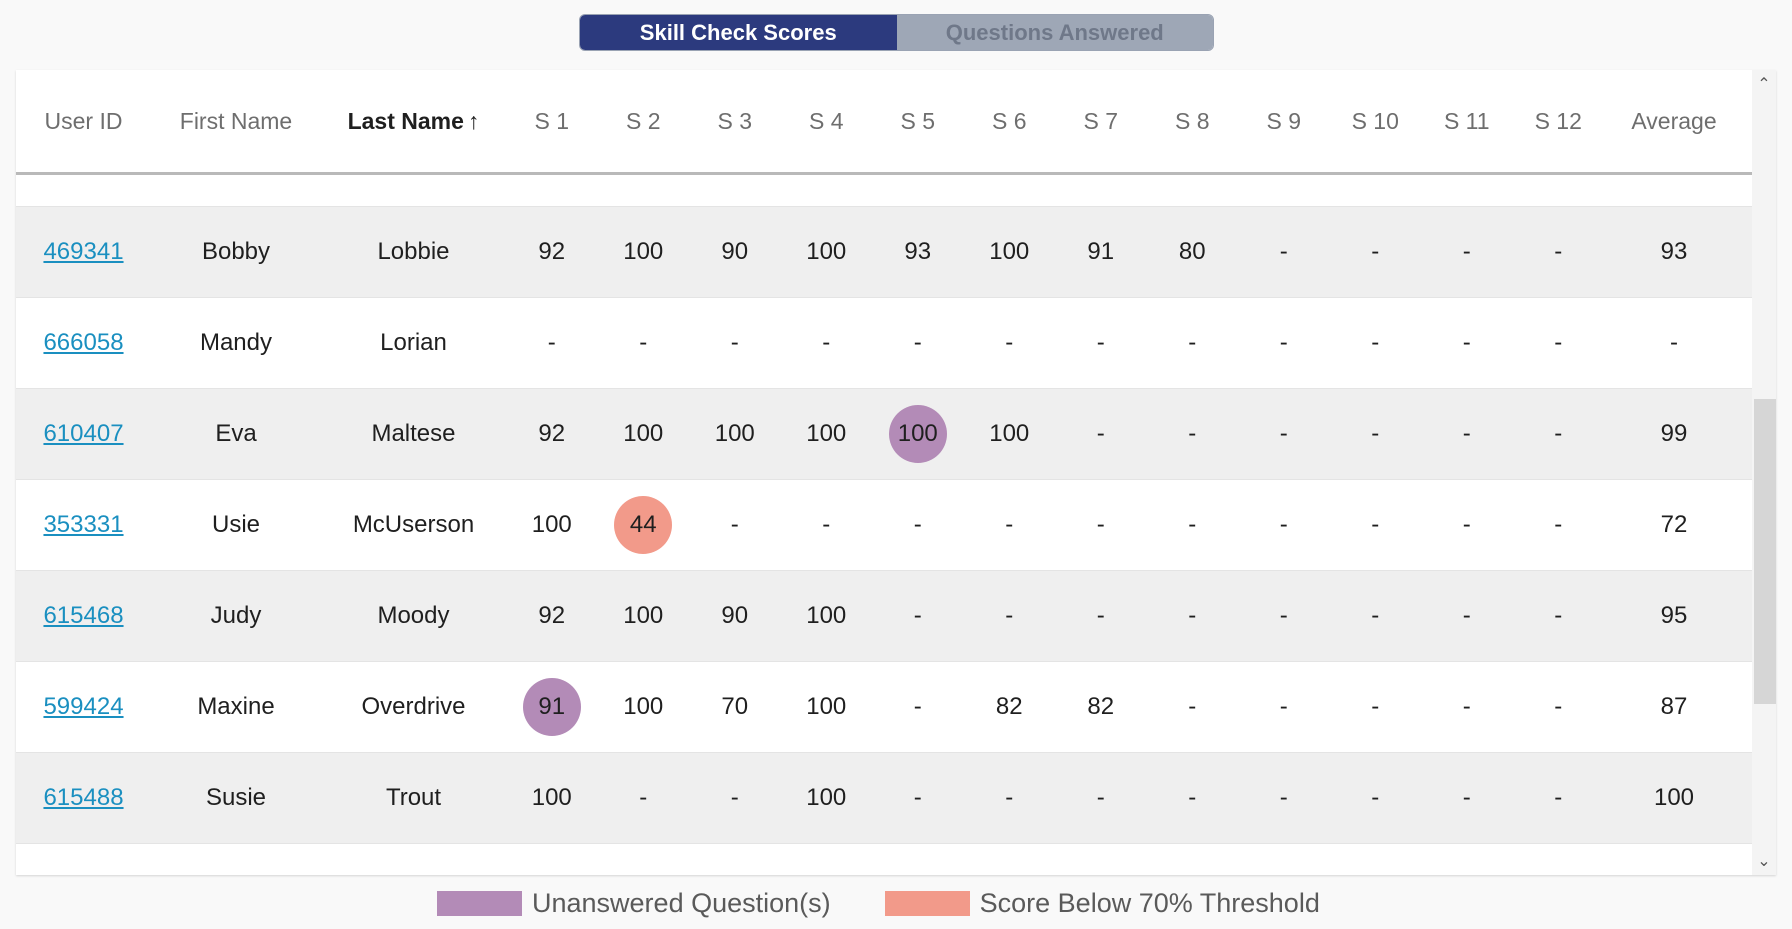 Image resolution: width=1792 pixels, height=929 pixels. Describe the element at coordinates (1192, 615) in the screenshot. I see `score-cell-s8: -` at that location.